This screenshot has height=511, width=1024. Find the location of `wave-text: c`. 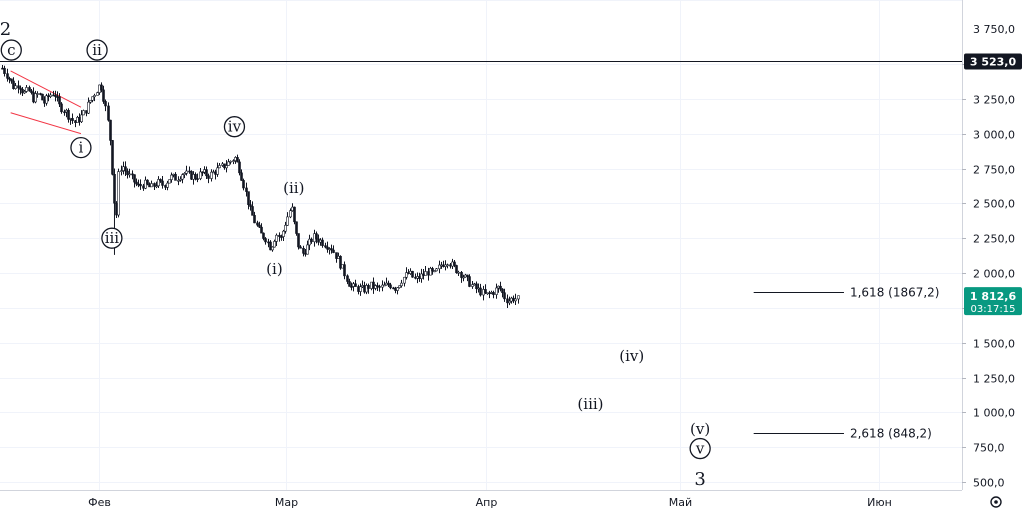

wave-text: c is located at coordinates (11, 50).